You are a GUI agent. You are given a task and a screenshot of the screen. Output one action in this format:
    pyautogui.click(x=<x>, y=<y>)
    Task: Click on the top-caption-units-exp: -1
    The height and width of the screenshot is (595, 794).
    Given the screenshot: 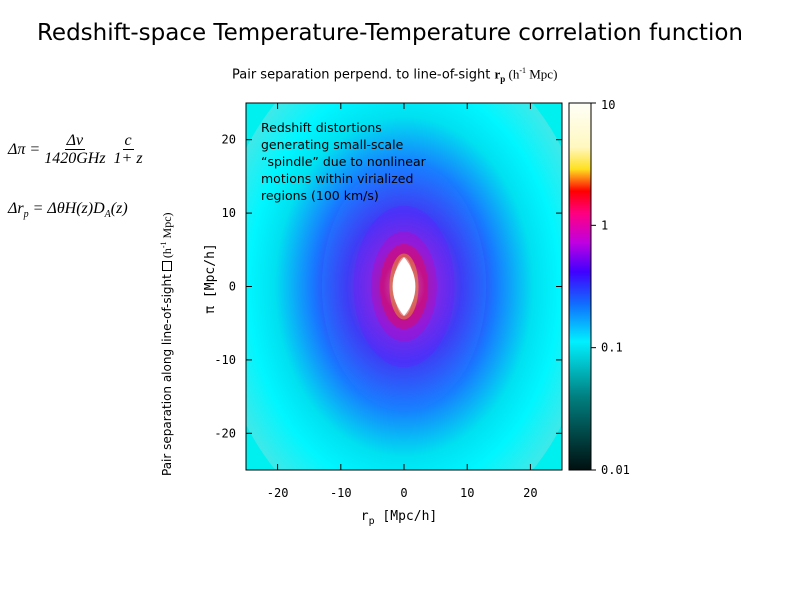 What is the action you would take?
    pyautogui.click(x=522, y=70)
    